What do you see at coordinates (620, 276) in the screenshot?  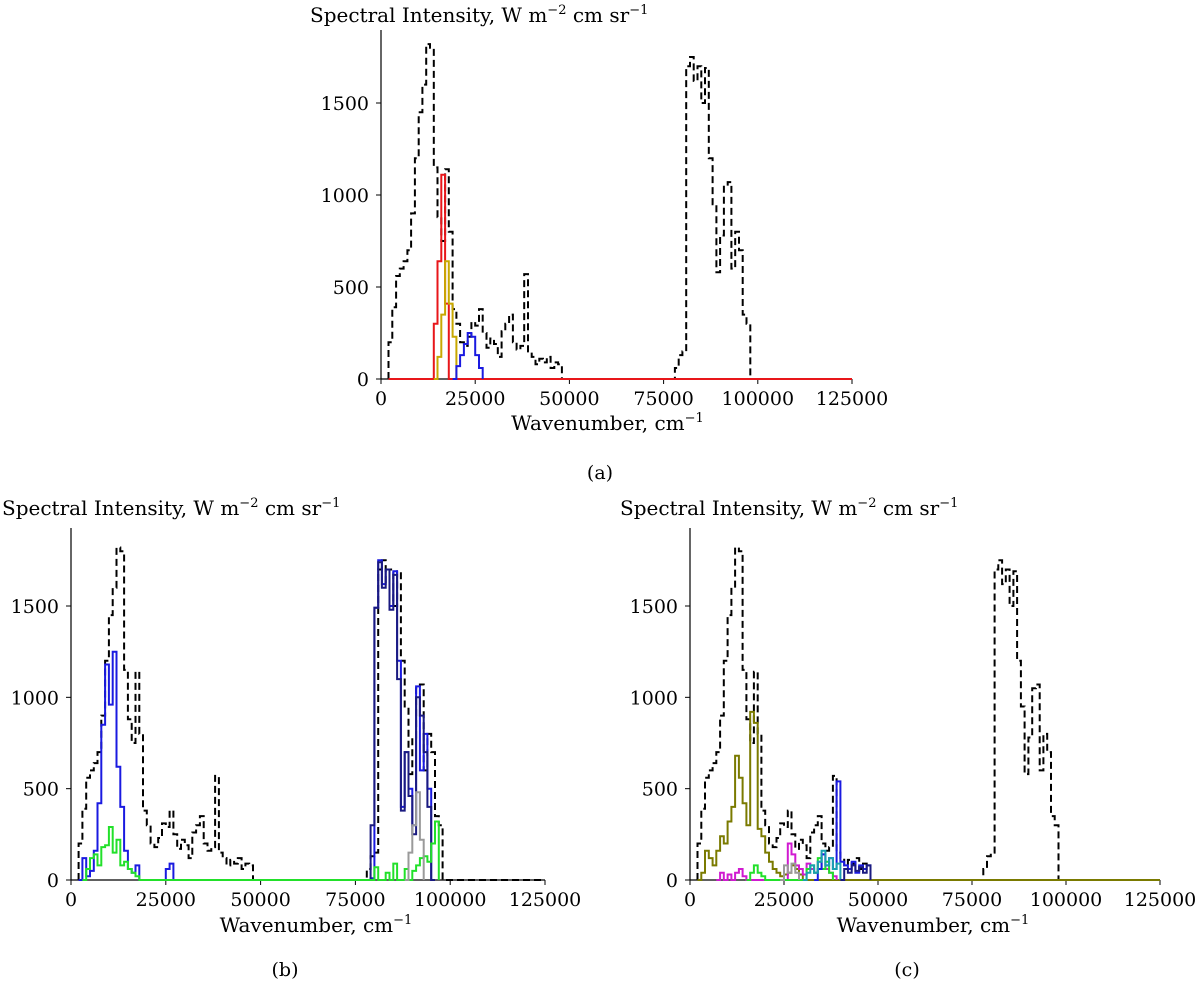 I see `series-red-line` at bounding box center [620, 276].